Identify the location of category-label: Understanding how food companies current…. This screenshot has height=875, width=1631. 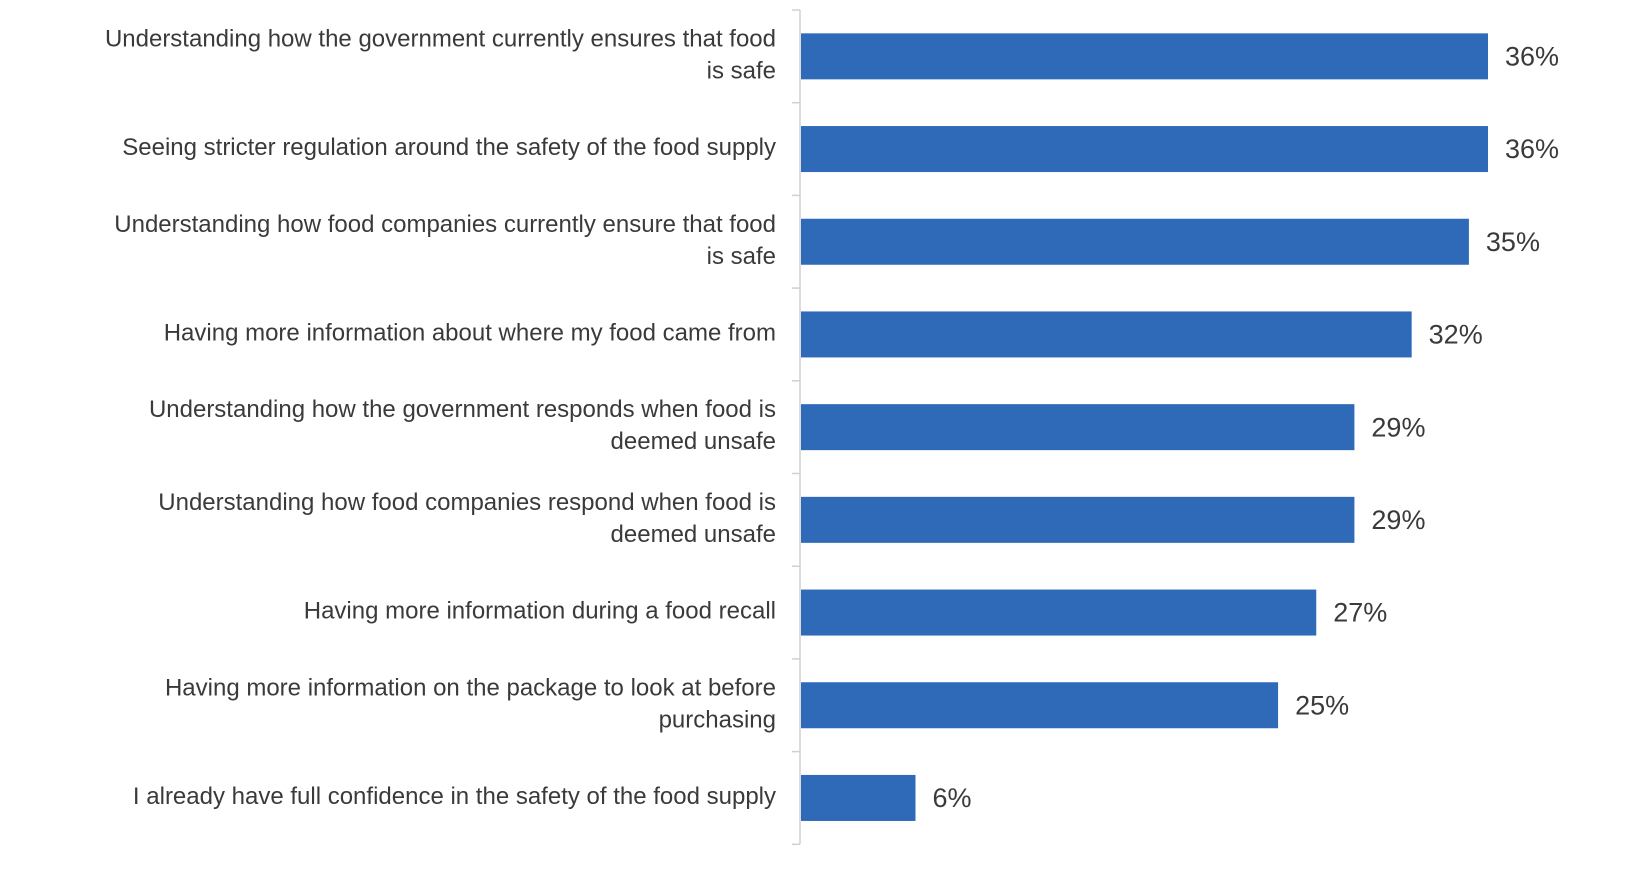
(445, 240).